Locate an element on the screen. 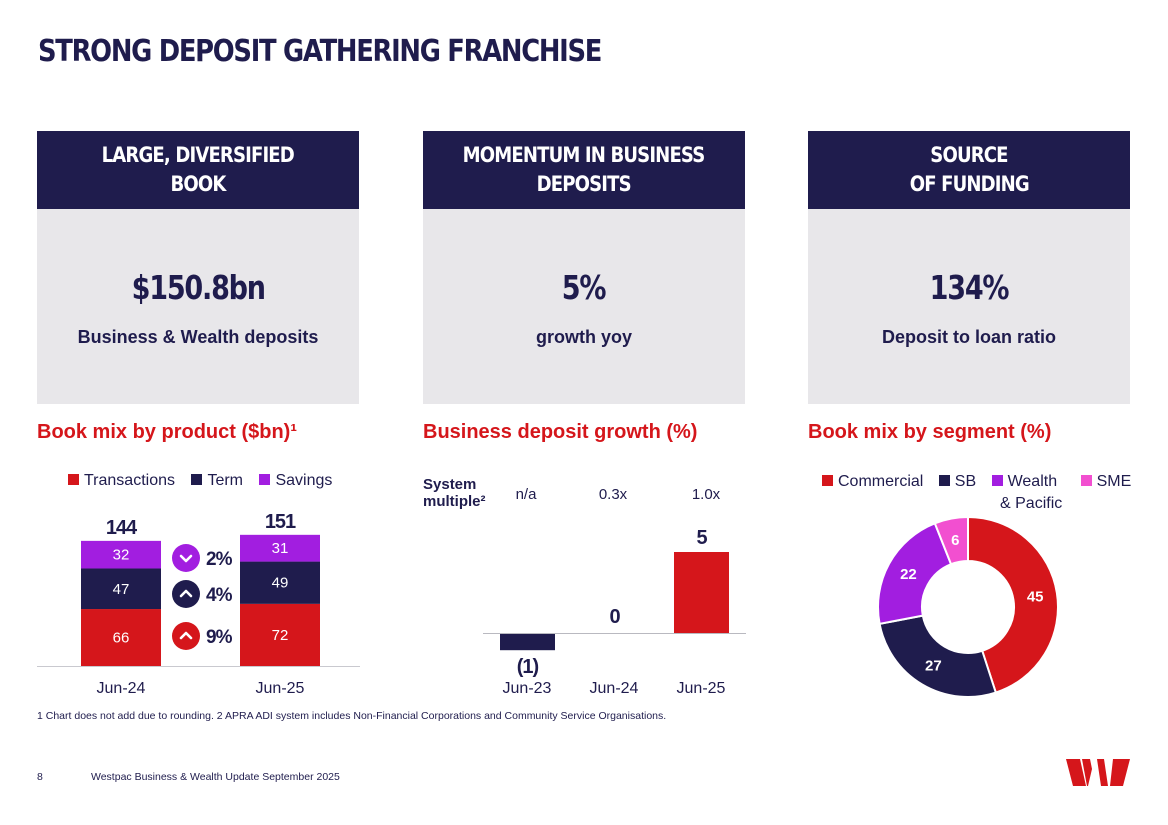 This screenshot has height=825, width=1168. kpi-value: 5% is located at coordinates (584, 287).